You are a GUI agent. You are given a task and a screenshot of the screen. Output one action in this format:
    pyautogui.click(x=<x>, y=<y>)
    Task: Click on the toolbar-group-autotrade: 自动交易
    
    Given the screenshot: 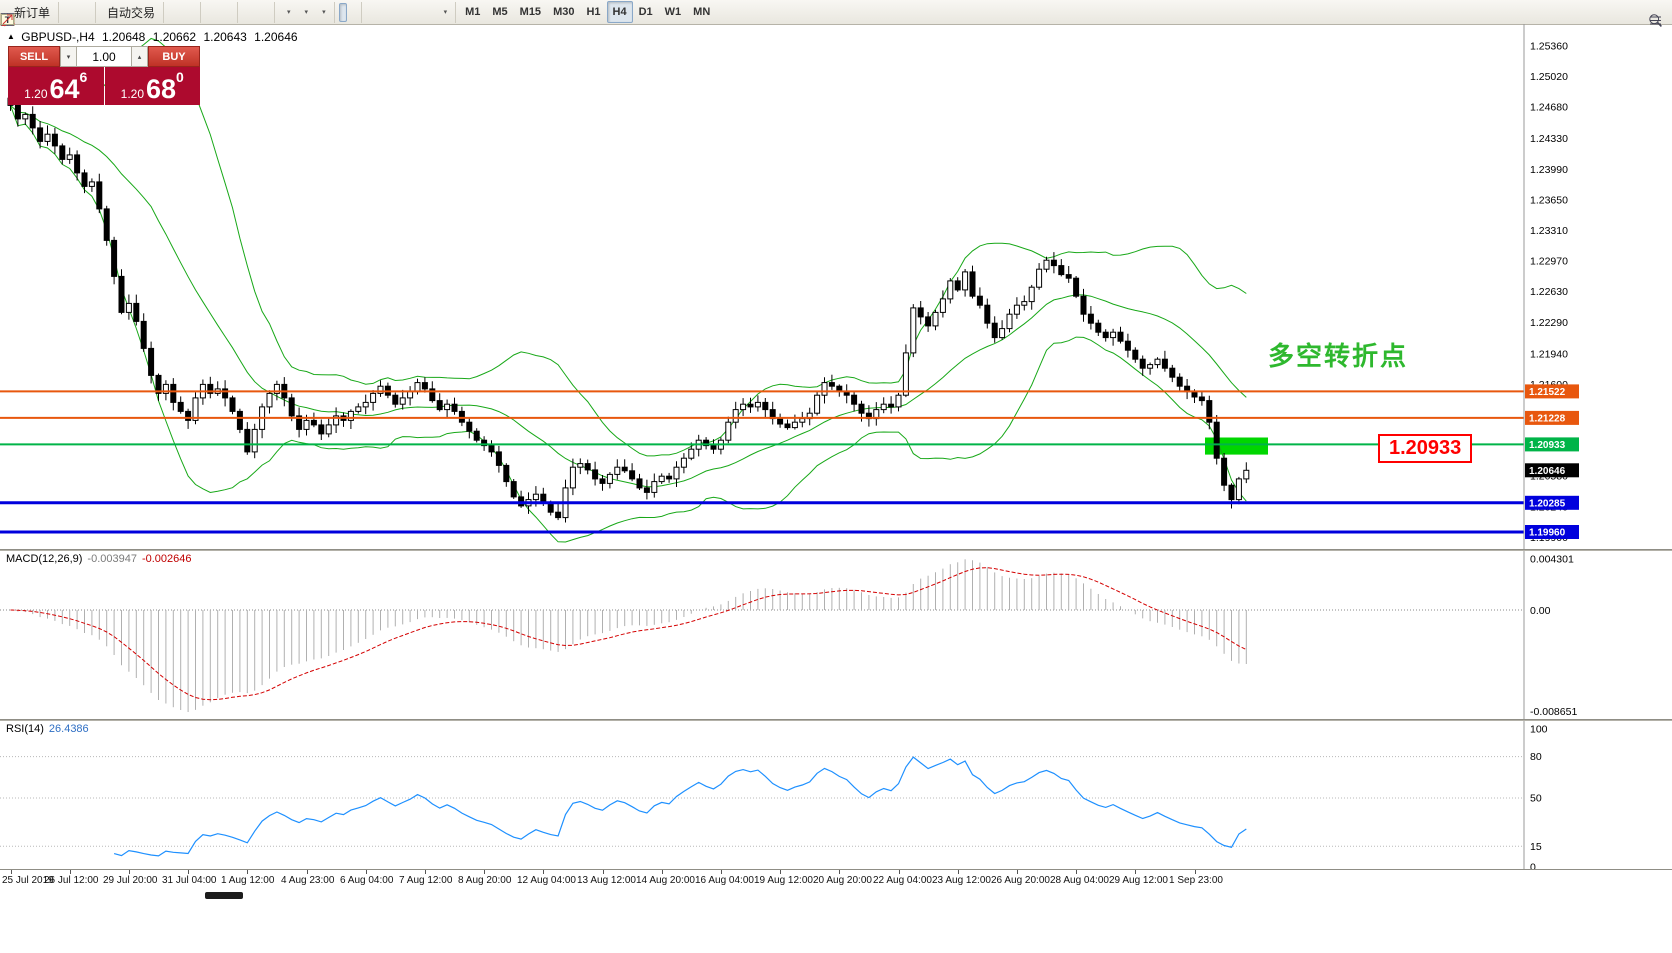 What is the action you would take?
    pyautogui.click(x=83, y=13)
    